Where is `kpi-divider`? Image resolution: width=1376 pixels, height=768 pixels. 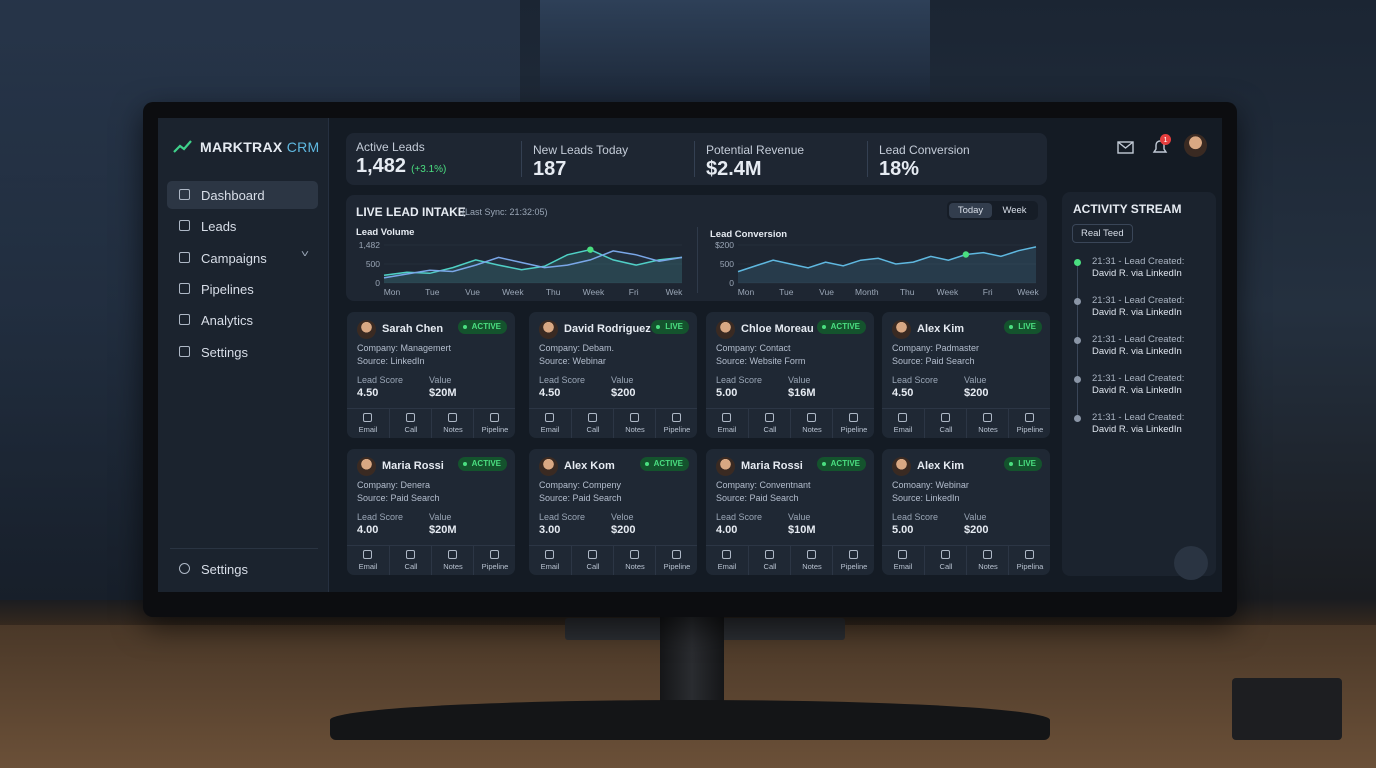 kpi-divider is located at coordinates (694, 159).